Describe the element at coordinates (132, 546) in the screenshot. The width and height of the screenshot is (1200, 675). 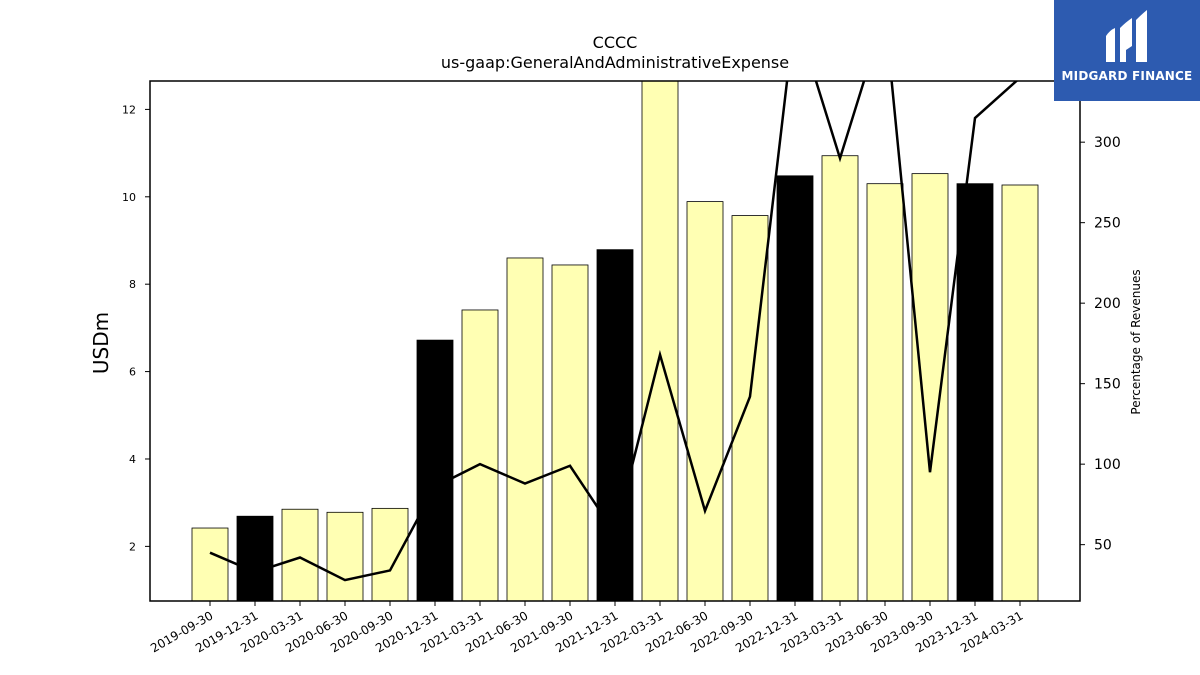
I see `y-tick-label: 2` at that location.